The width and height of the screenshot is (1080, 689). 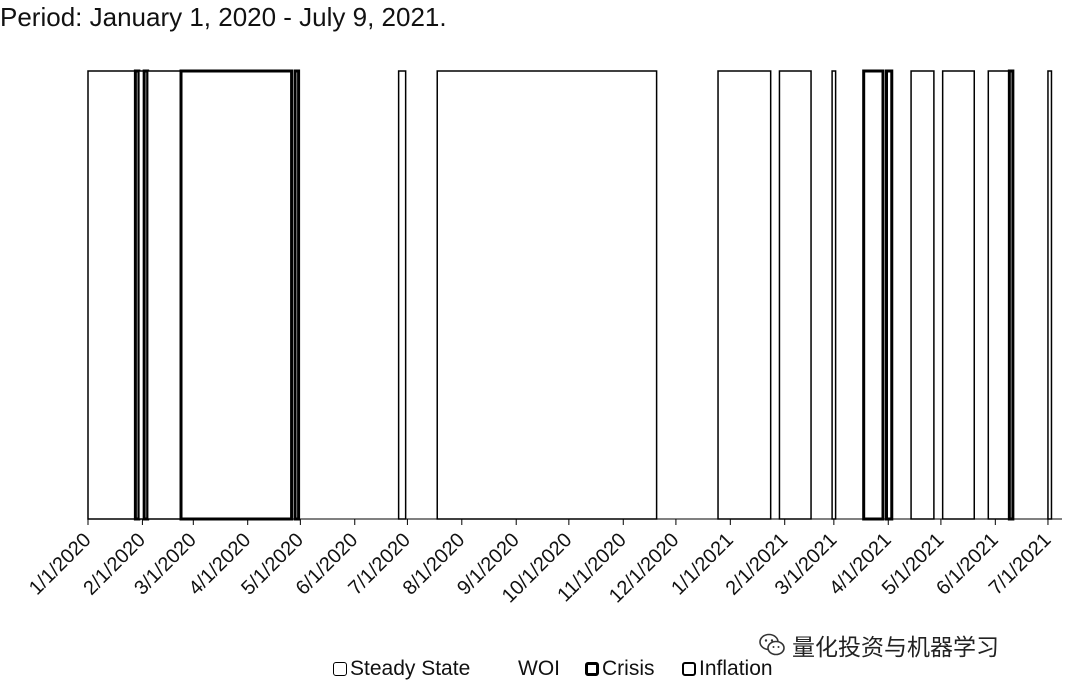 I want to click on legend: Steady State WOI Crisis Inflation, so click(x=540, y=671).